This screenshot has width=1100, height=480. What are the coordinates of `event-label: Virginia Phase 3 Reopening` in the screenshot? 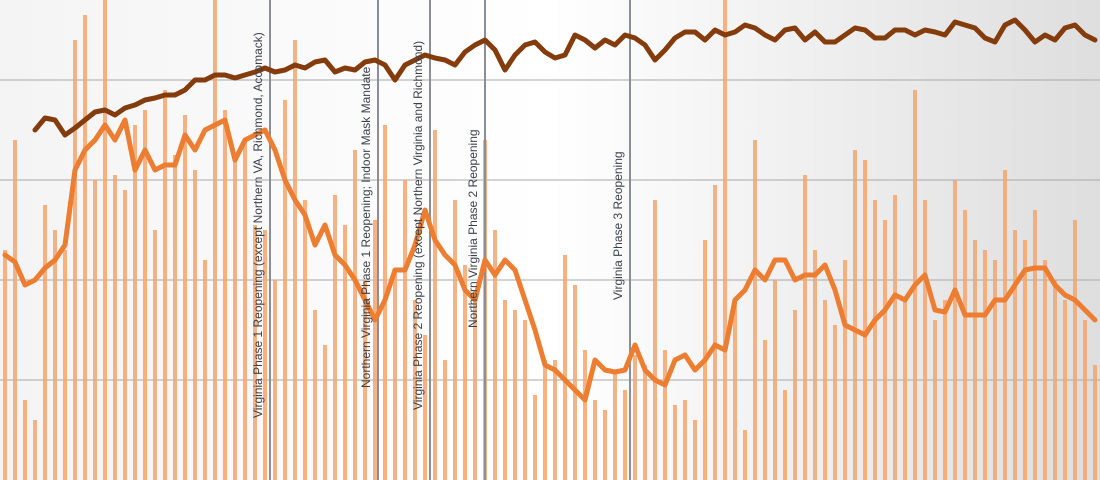 It's located at (618, 225).